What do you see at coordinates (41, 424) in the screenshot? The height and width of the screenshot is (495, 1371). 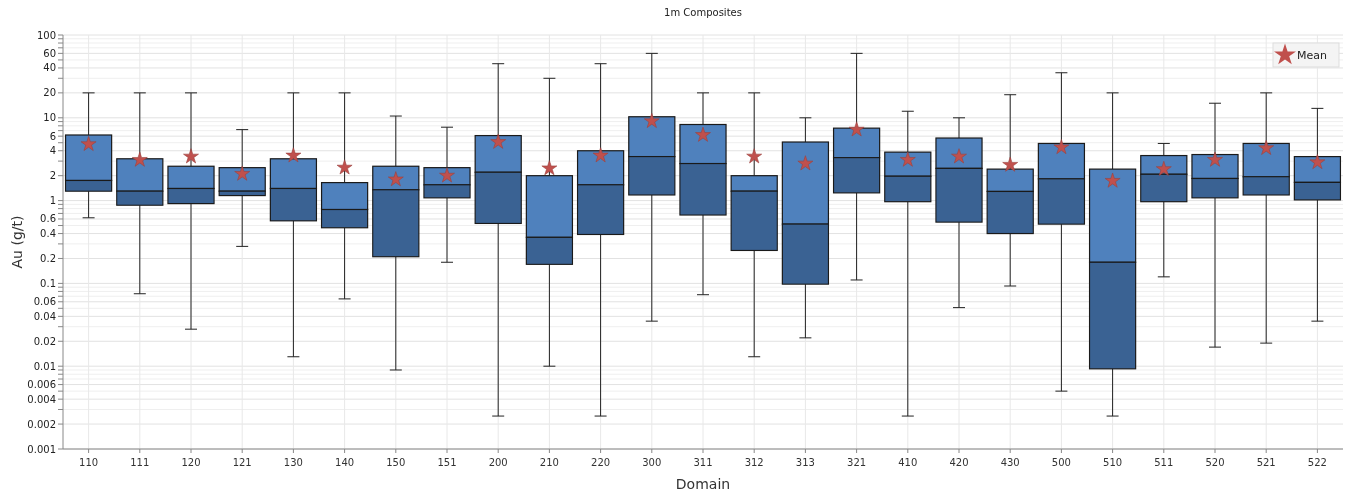 I see `y-tick-label: 0.002` at bounding box center [41, 424].